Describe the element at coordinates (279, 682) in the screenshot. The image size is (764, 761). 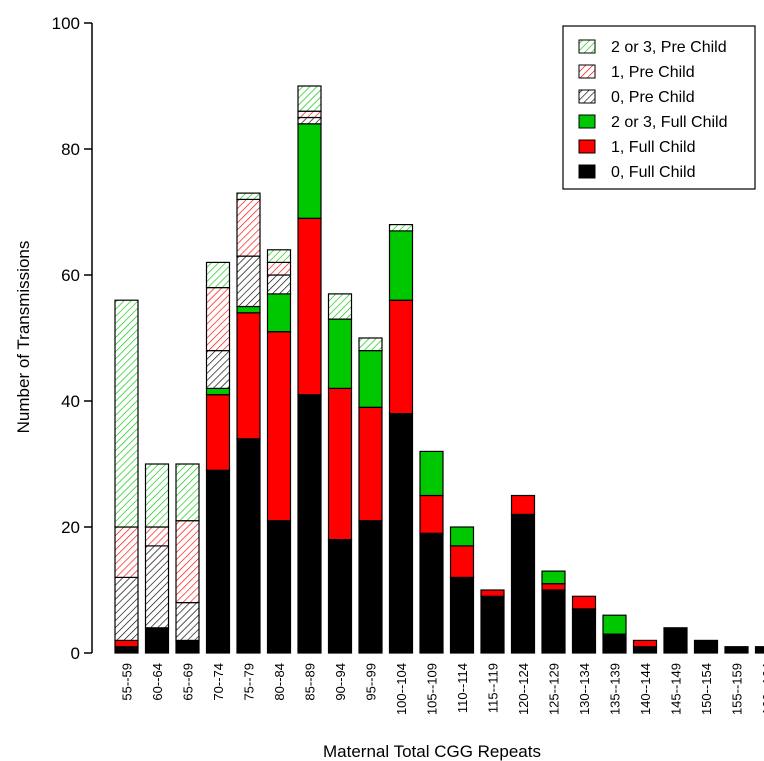
I see `x-tick-label: 80--84` at that location.